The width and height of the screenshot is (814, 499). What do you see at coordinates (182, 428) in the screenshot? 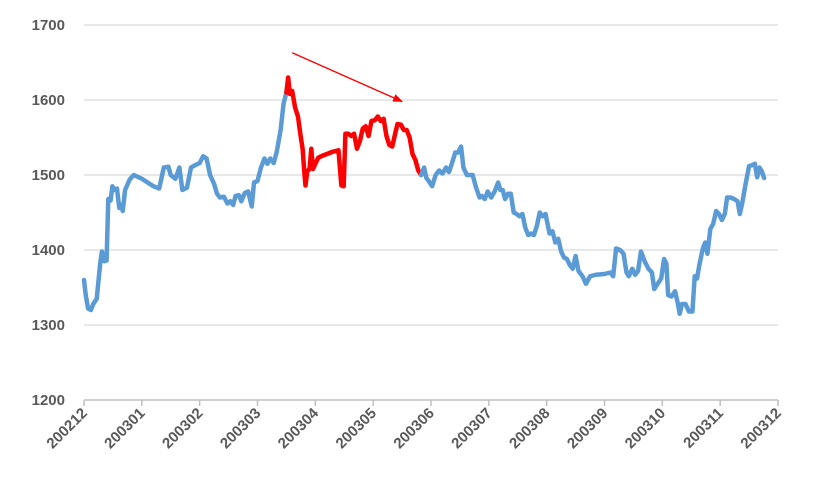
I see `x-tick-label: 200302` at bounding box center [182, 428].